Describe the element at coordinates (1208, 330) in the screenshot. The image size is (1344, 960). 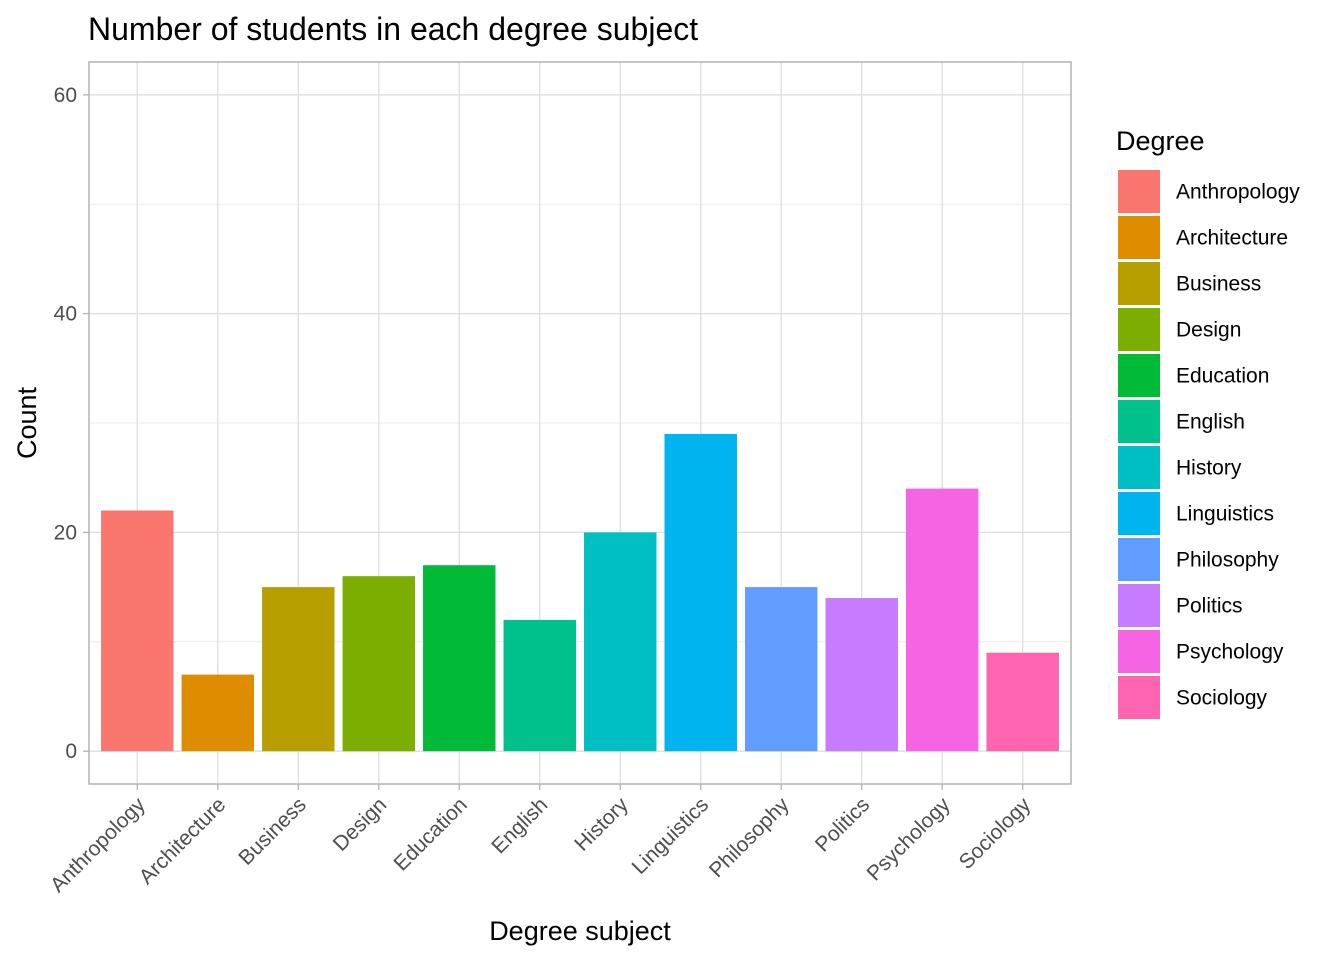
I see `legend-label: Design` at that location.